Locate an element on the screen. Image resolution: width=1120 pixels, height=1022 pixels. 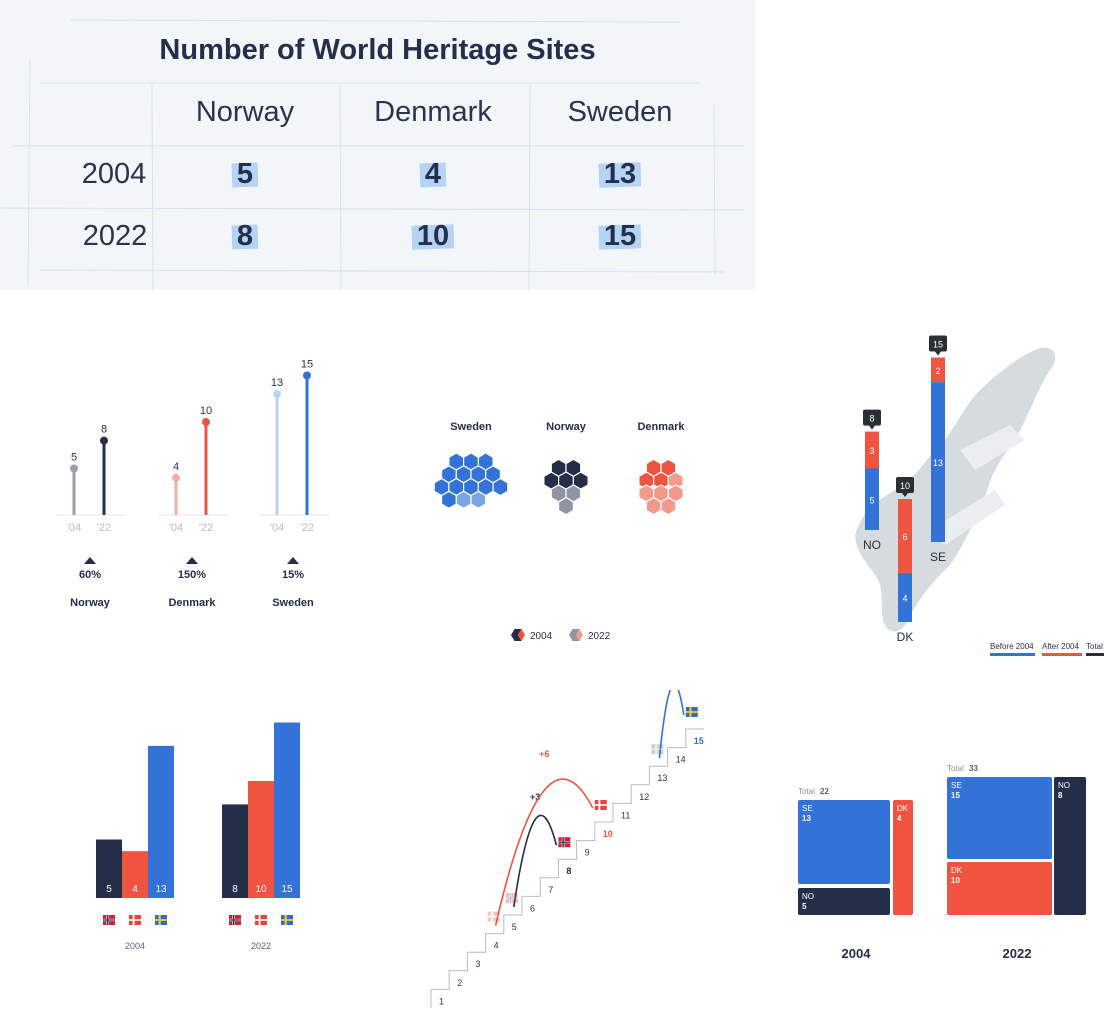
segment-value: 3 is located at coordinates (871, 451).